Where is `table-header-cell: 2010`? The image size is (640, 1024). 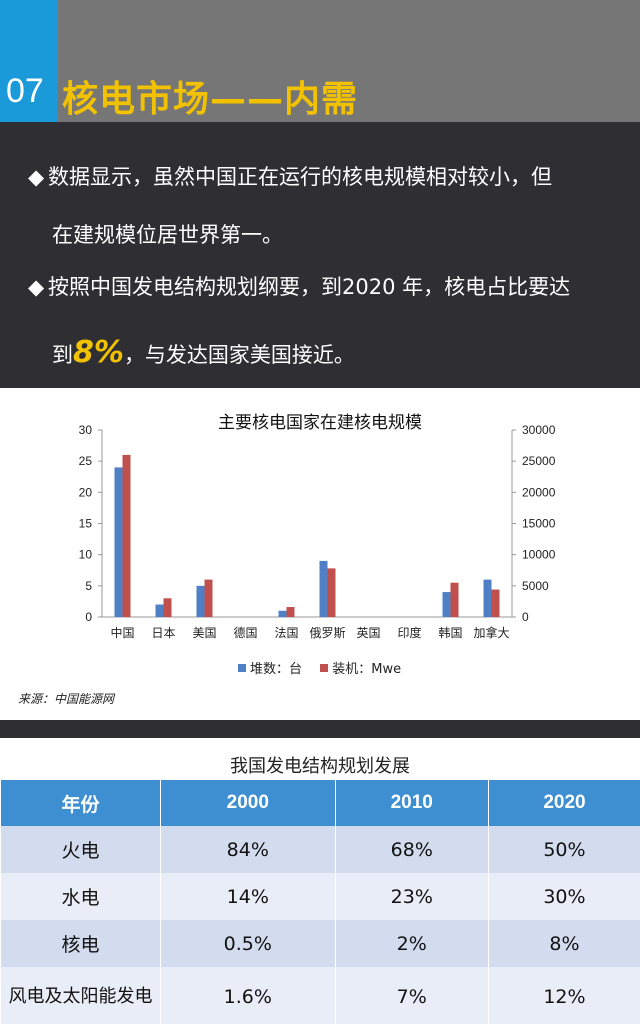
table-header-cell: 2010 is located at coordinates (411, 803).